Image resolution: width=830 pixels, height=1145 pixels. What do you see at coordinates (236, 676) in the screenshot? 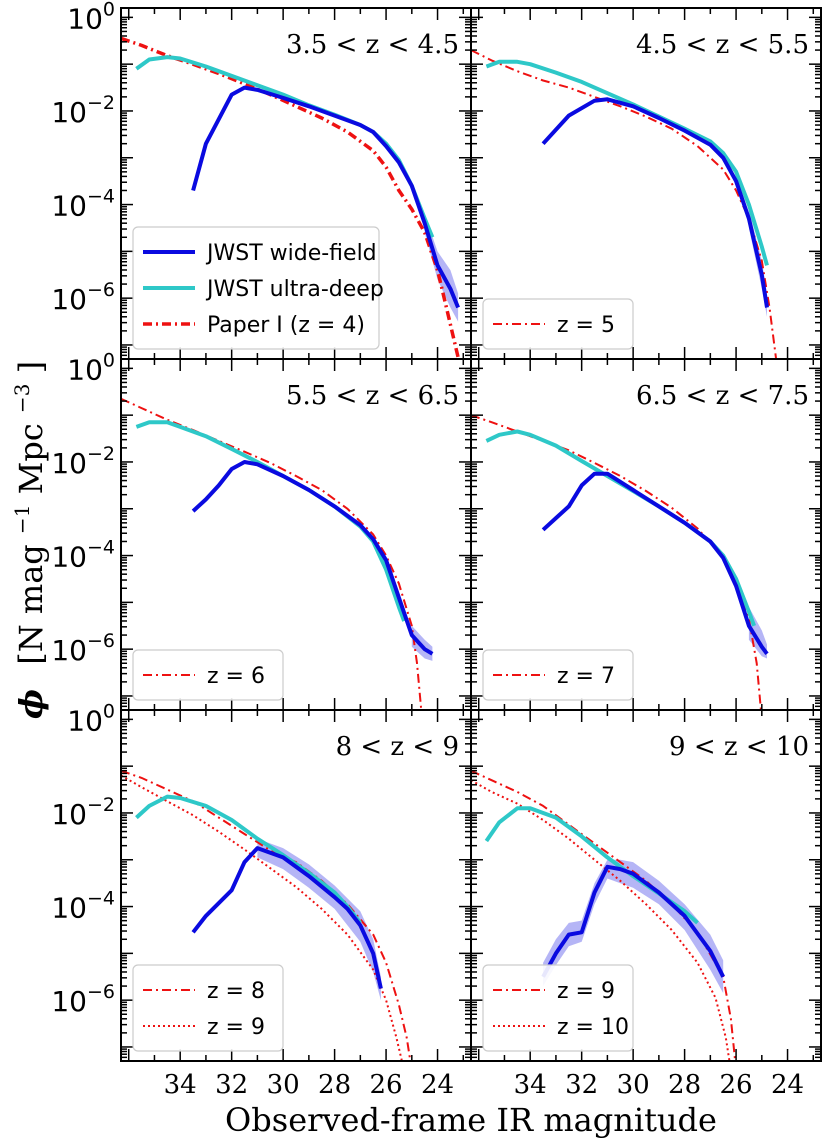
I see `legend-label: z = 6` at bounding box center [236, 676].